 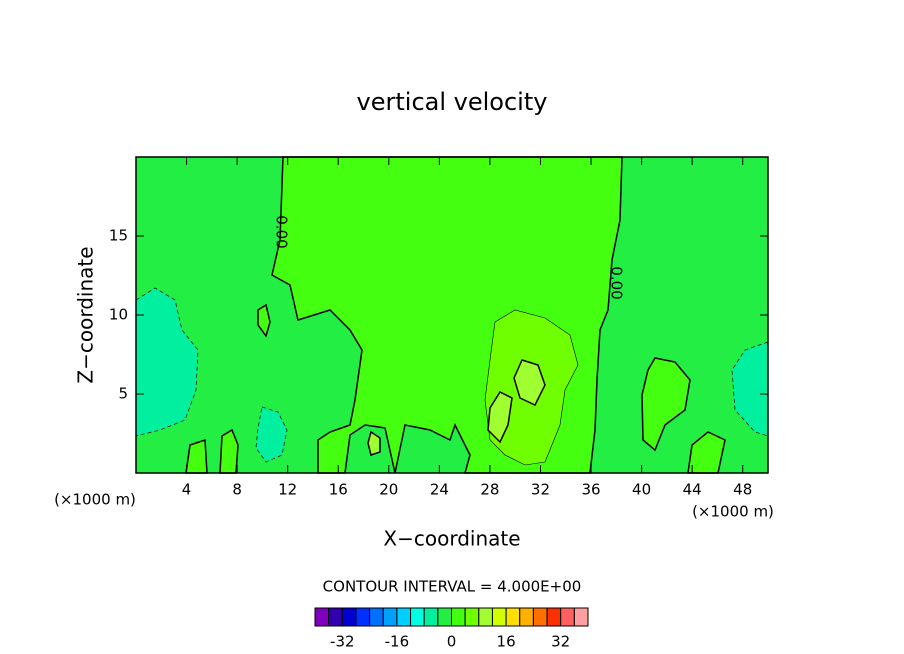 What do you see at coordinates (452, 102) in the screenshot?
I see `chart-title: vertical velocity` at bounding box center [452, 102].